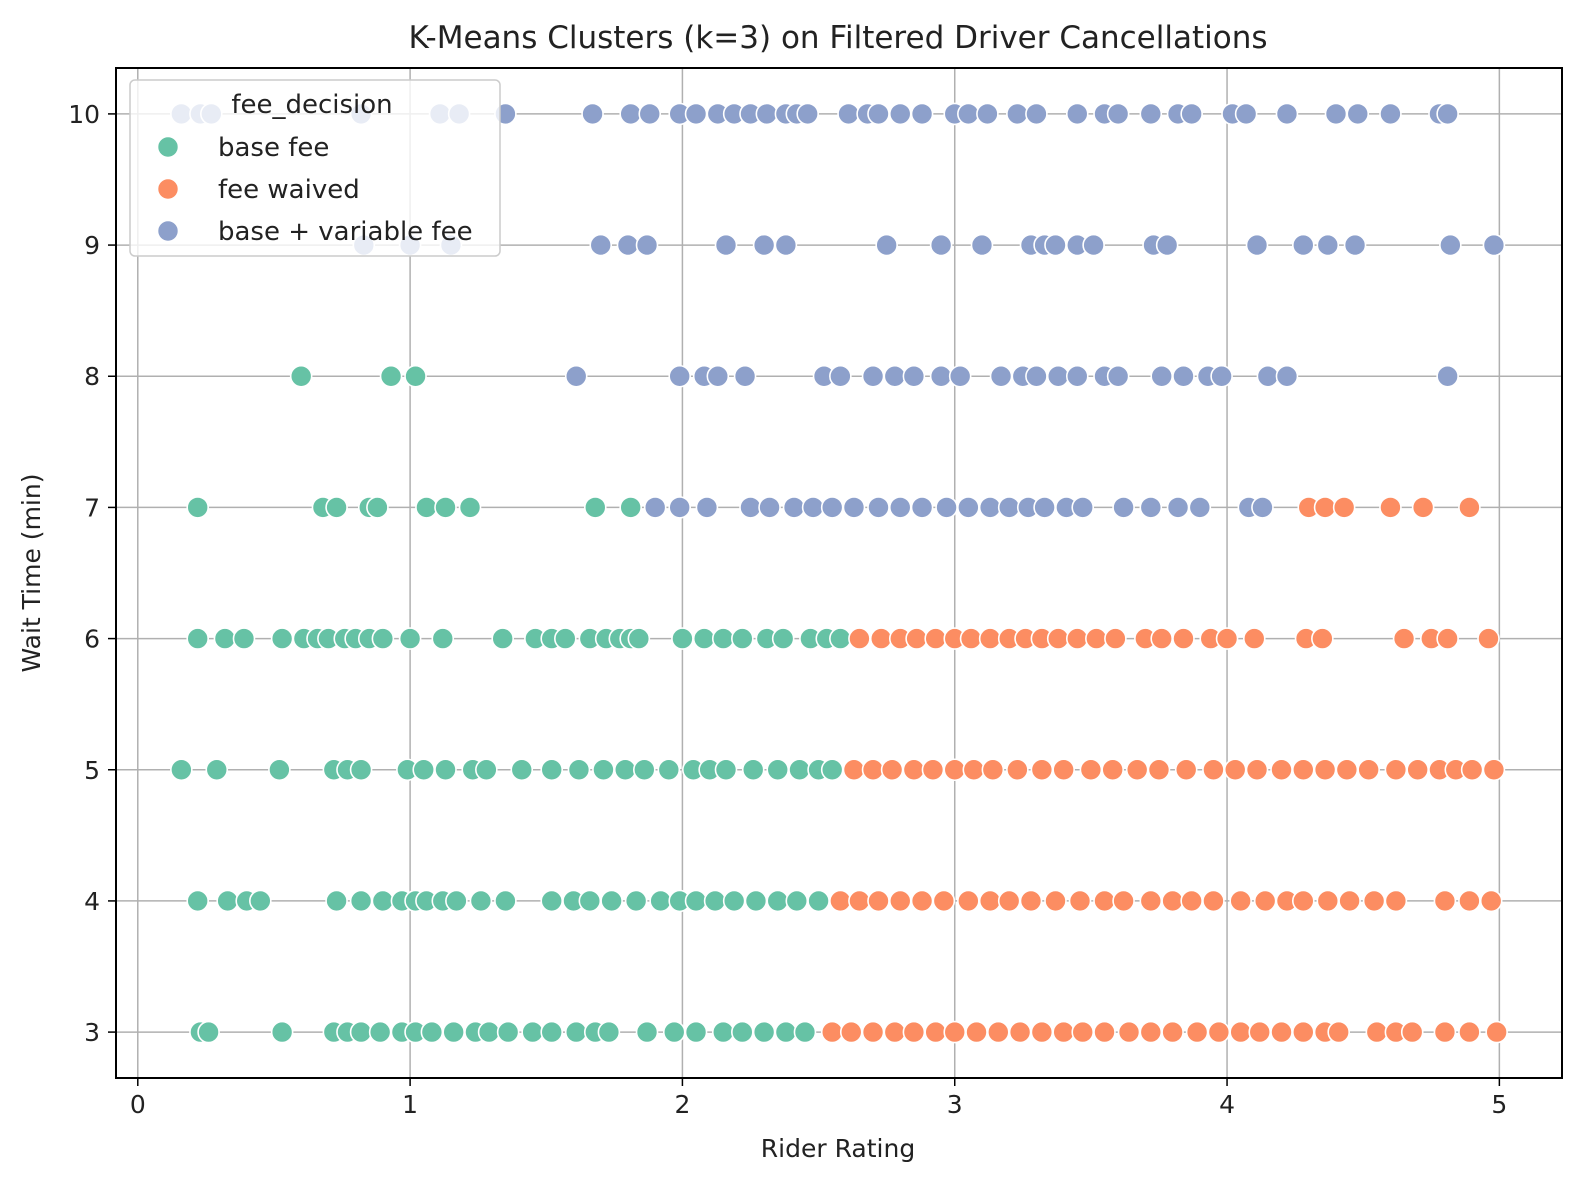 The height and width of the screenshot is (1178, 1580). I want to click on legend-label-fee-waived: fee waived, so click(289, 190).